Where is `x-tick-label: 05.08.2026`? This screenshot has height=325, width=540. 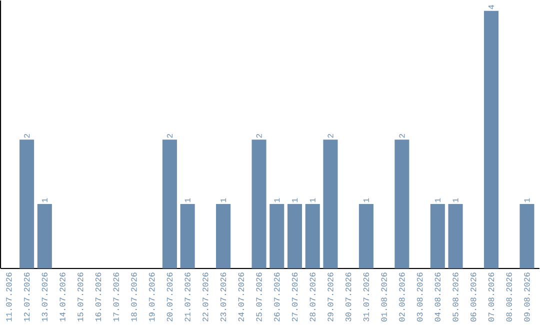 x-tick-label: 05.08.2026 is located at coordinates (455, 297).